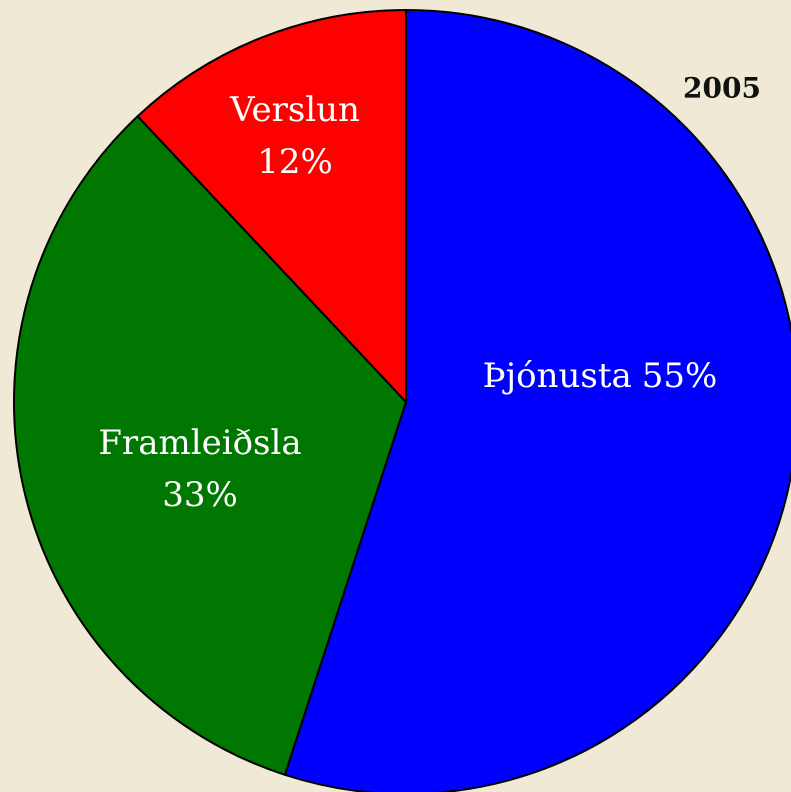 The image size is (791, 792). Describe the element at coordinates (557, 376) in the screenshot. I see `slice-label: Þjónusta` at that location.